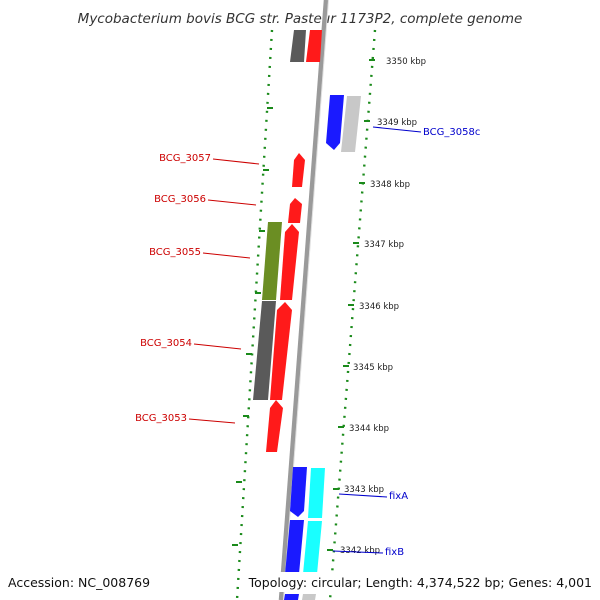 The width and height of the screenshot is (600, 600). I want to click on label-bcg-3053: BCG_3053, so click(161, 418).